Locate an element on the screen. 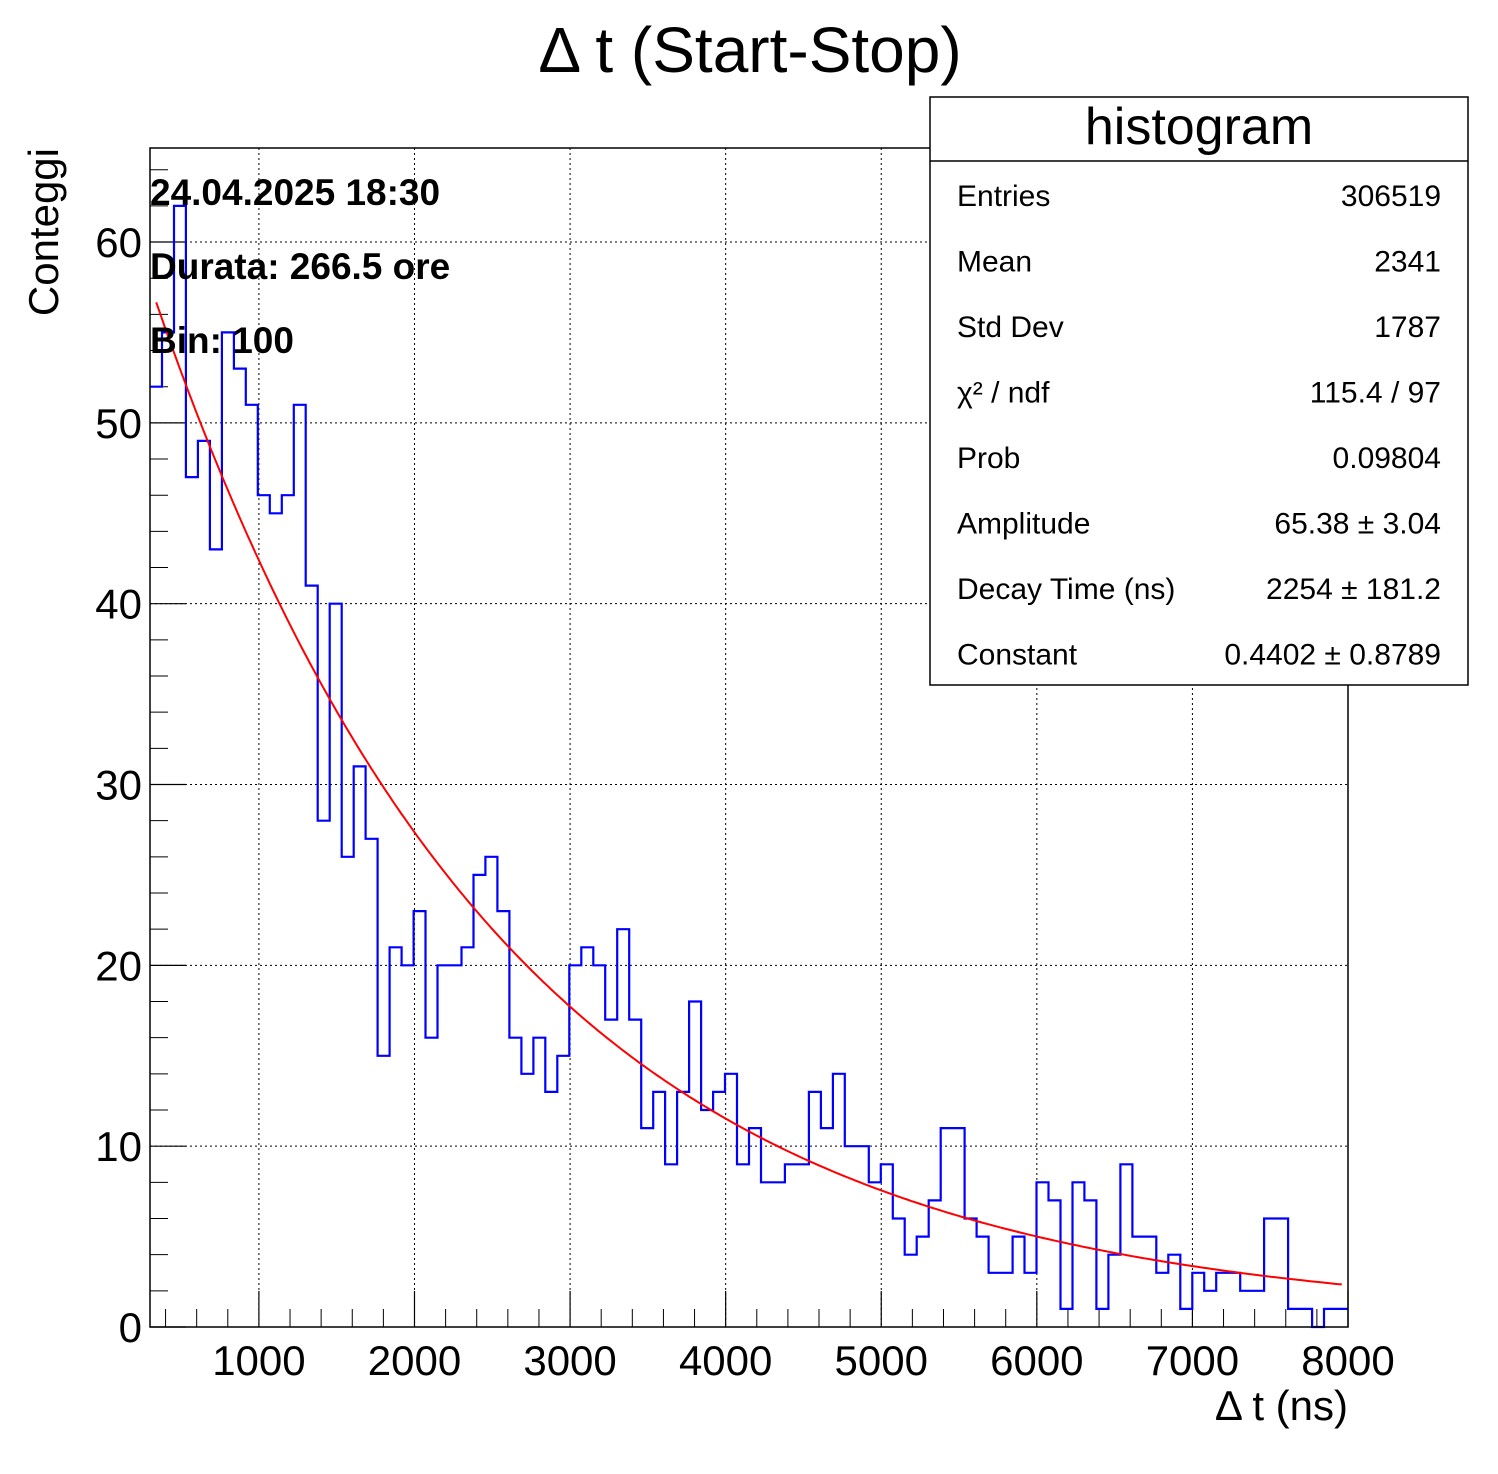  y-tick-label: 40 is located at coordinates (118, 604).